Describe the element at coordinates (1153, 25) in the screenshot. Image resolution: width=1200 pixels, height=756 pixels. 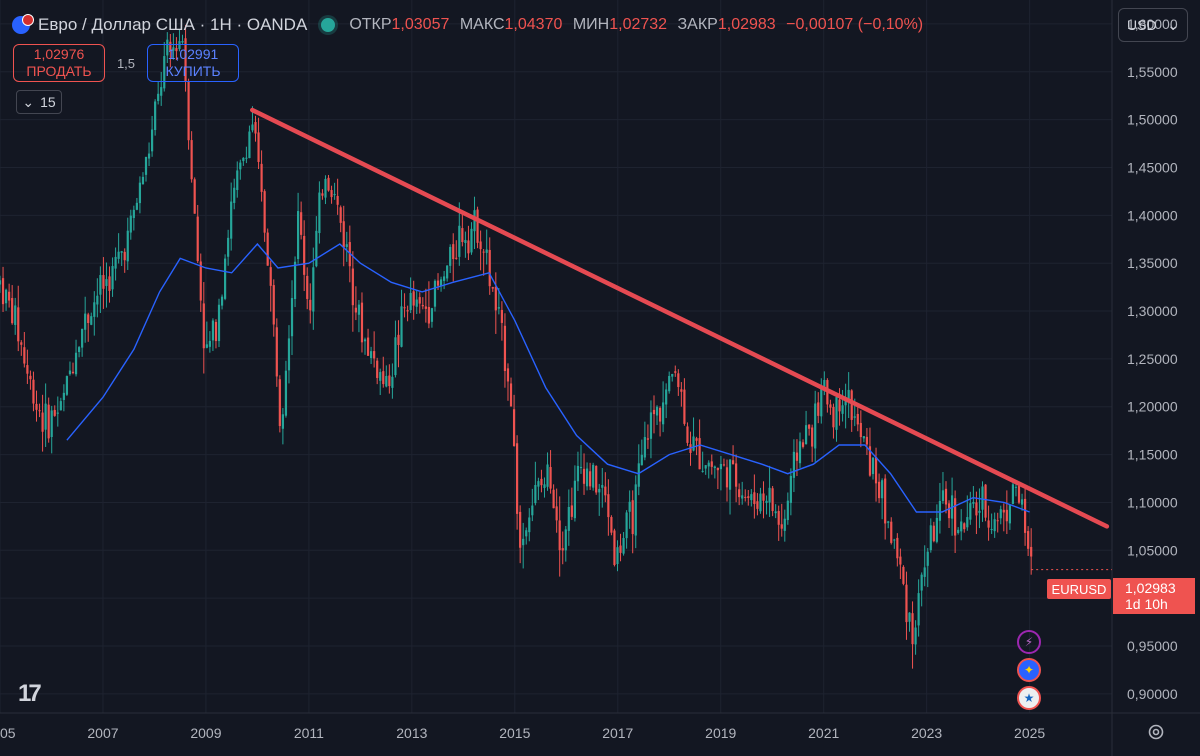
I see `currency-button: USD ⌄` at that location.